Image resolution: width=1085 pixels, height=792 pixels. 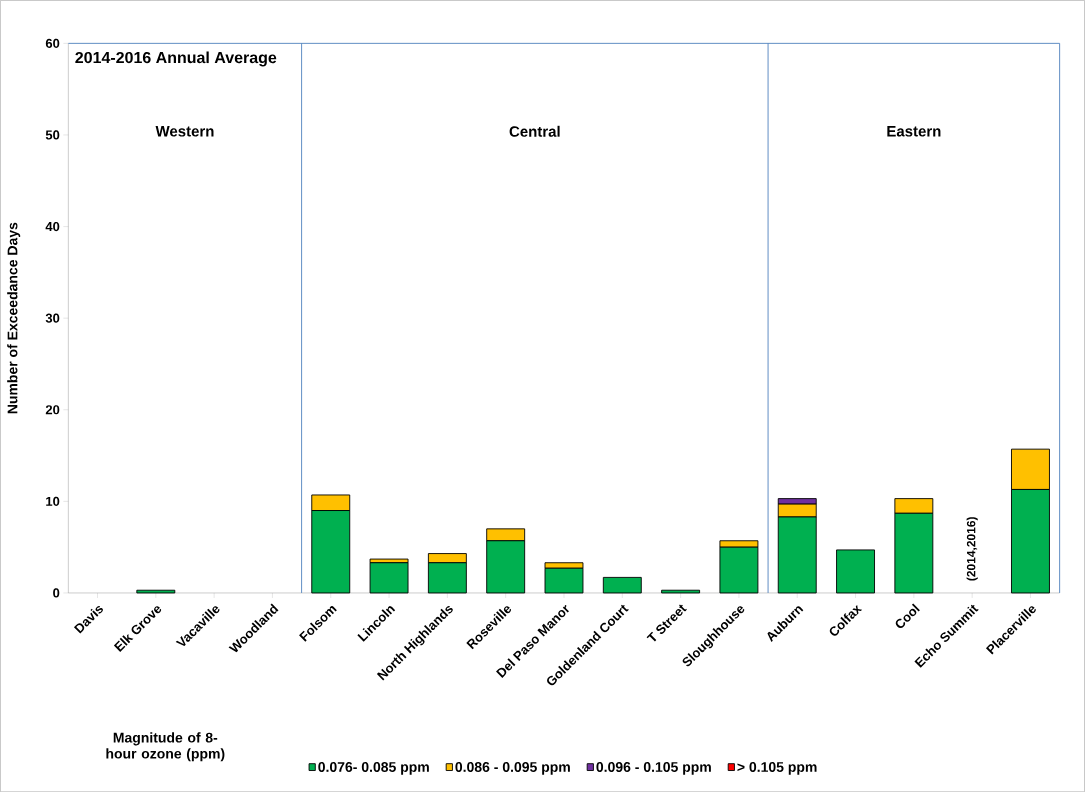 I want to click on y-tick-label: 40, so click(x=52, y=226).